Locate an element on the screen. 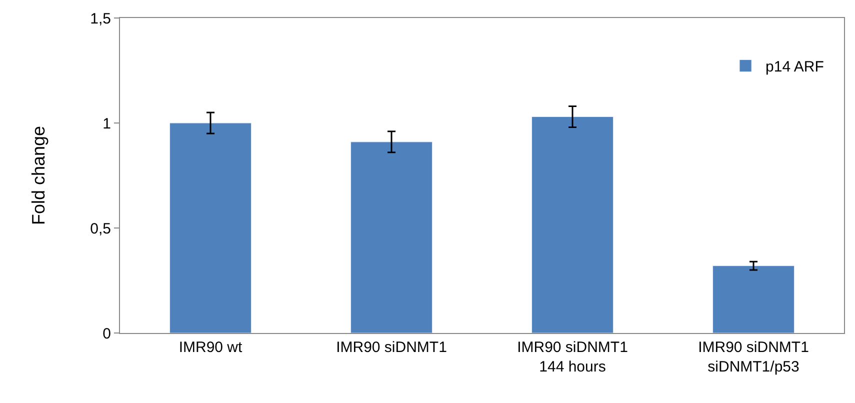 This screenshot has width=855, height=403. y-axis-title: Fold change is located at coordinates (38, 176).